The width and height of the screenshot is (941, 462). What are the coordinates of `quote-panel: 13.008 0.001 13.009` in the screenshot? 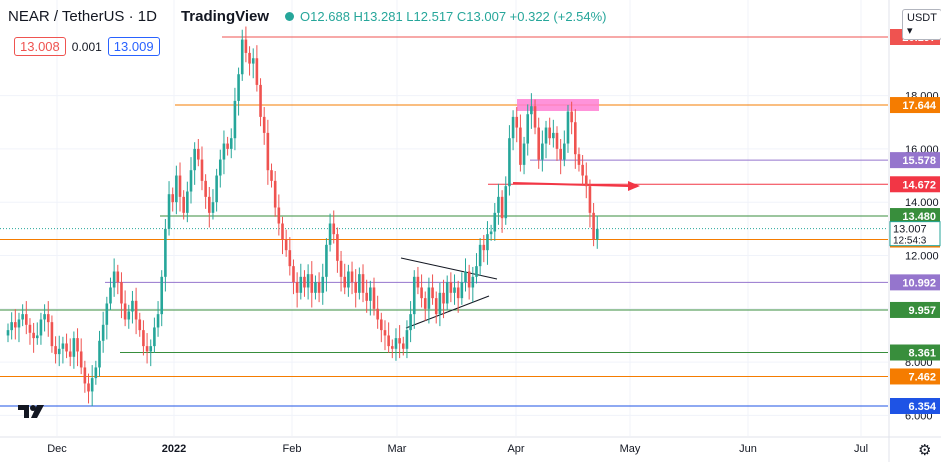 It's located at (87, 46).